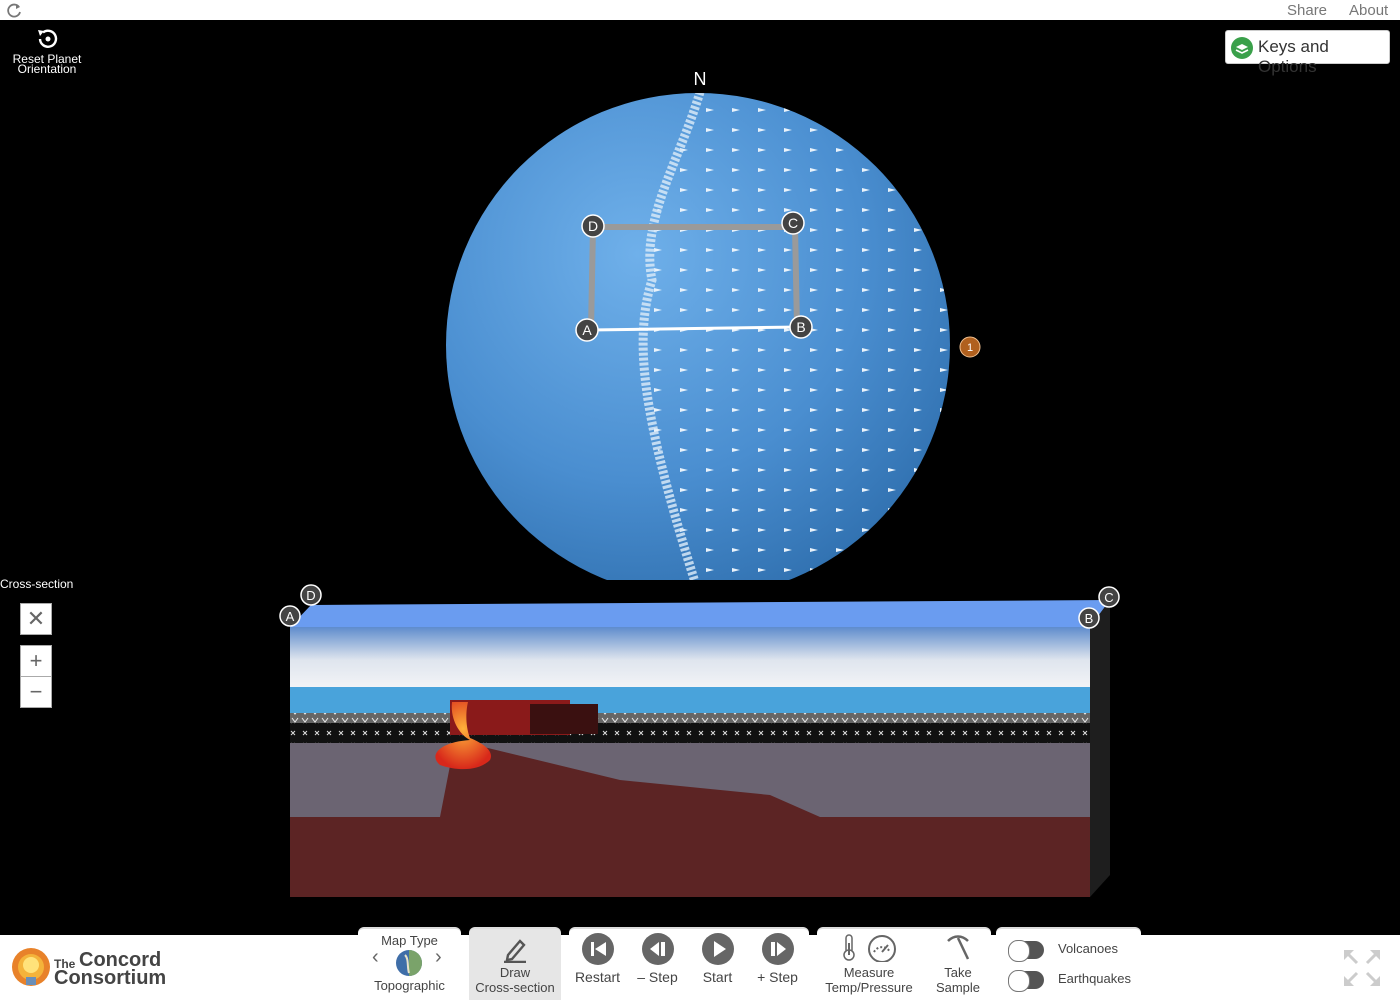  Describe the element at coordinates (48, 38) in the screenshot. I see `rotate-reset-icon` at that location.